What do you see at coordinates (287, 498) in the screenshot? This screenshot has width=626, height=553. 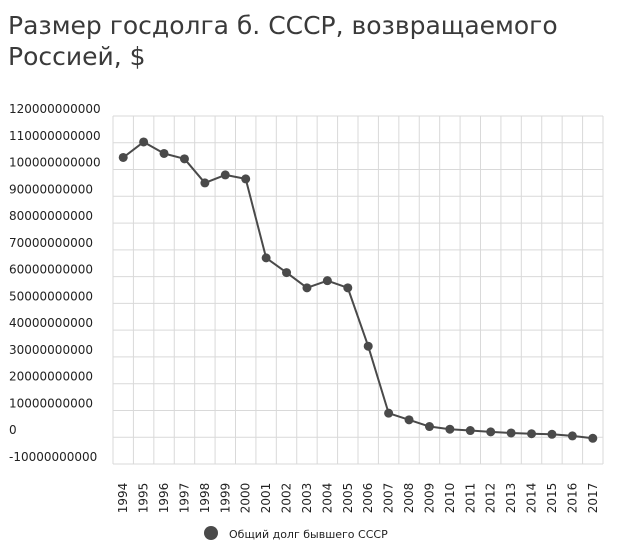 I see `x-tick-label: 2002` at bounding box center [287, 498].